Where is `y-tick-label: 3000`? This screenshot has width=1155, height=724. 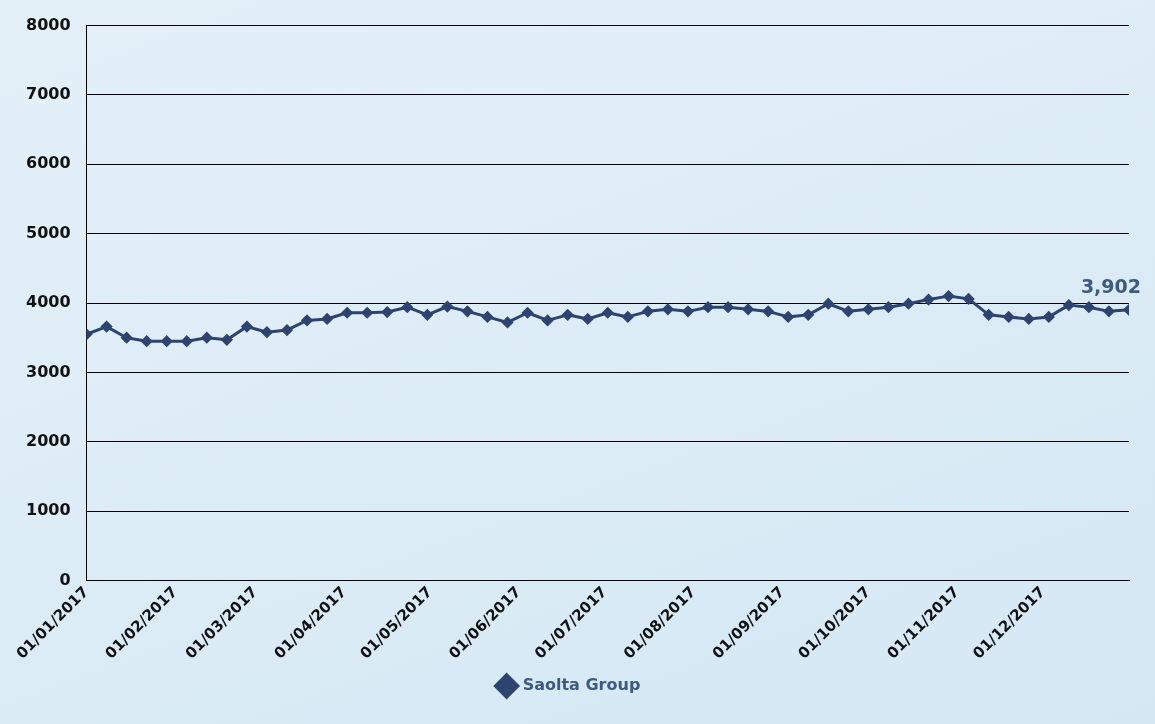
y-tick-label: 3000 is located at coordinates (48, 371).